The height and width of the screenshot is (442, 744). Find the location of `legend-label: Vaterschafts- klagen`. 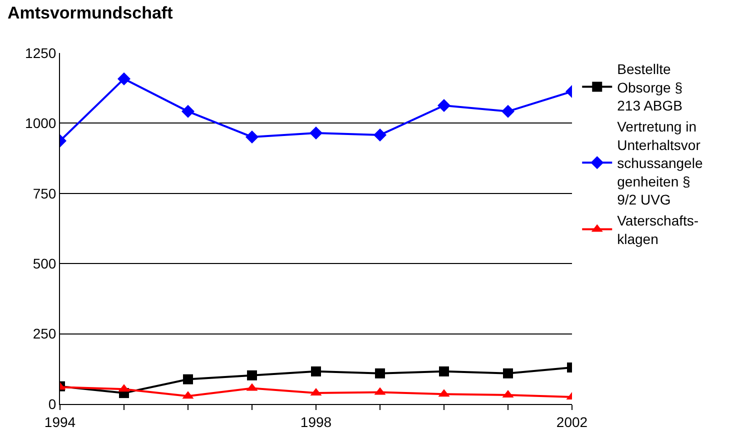

legend-label: Vaterschafts- klagen is located at coordinates (658, 229).